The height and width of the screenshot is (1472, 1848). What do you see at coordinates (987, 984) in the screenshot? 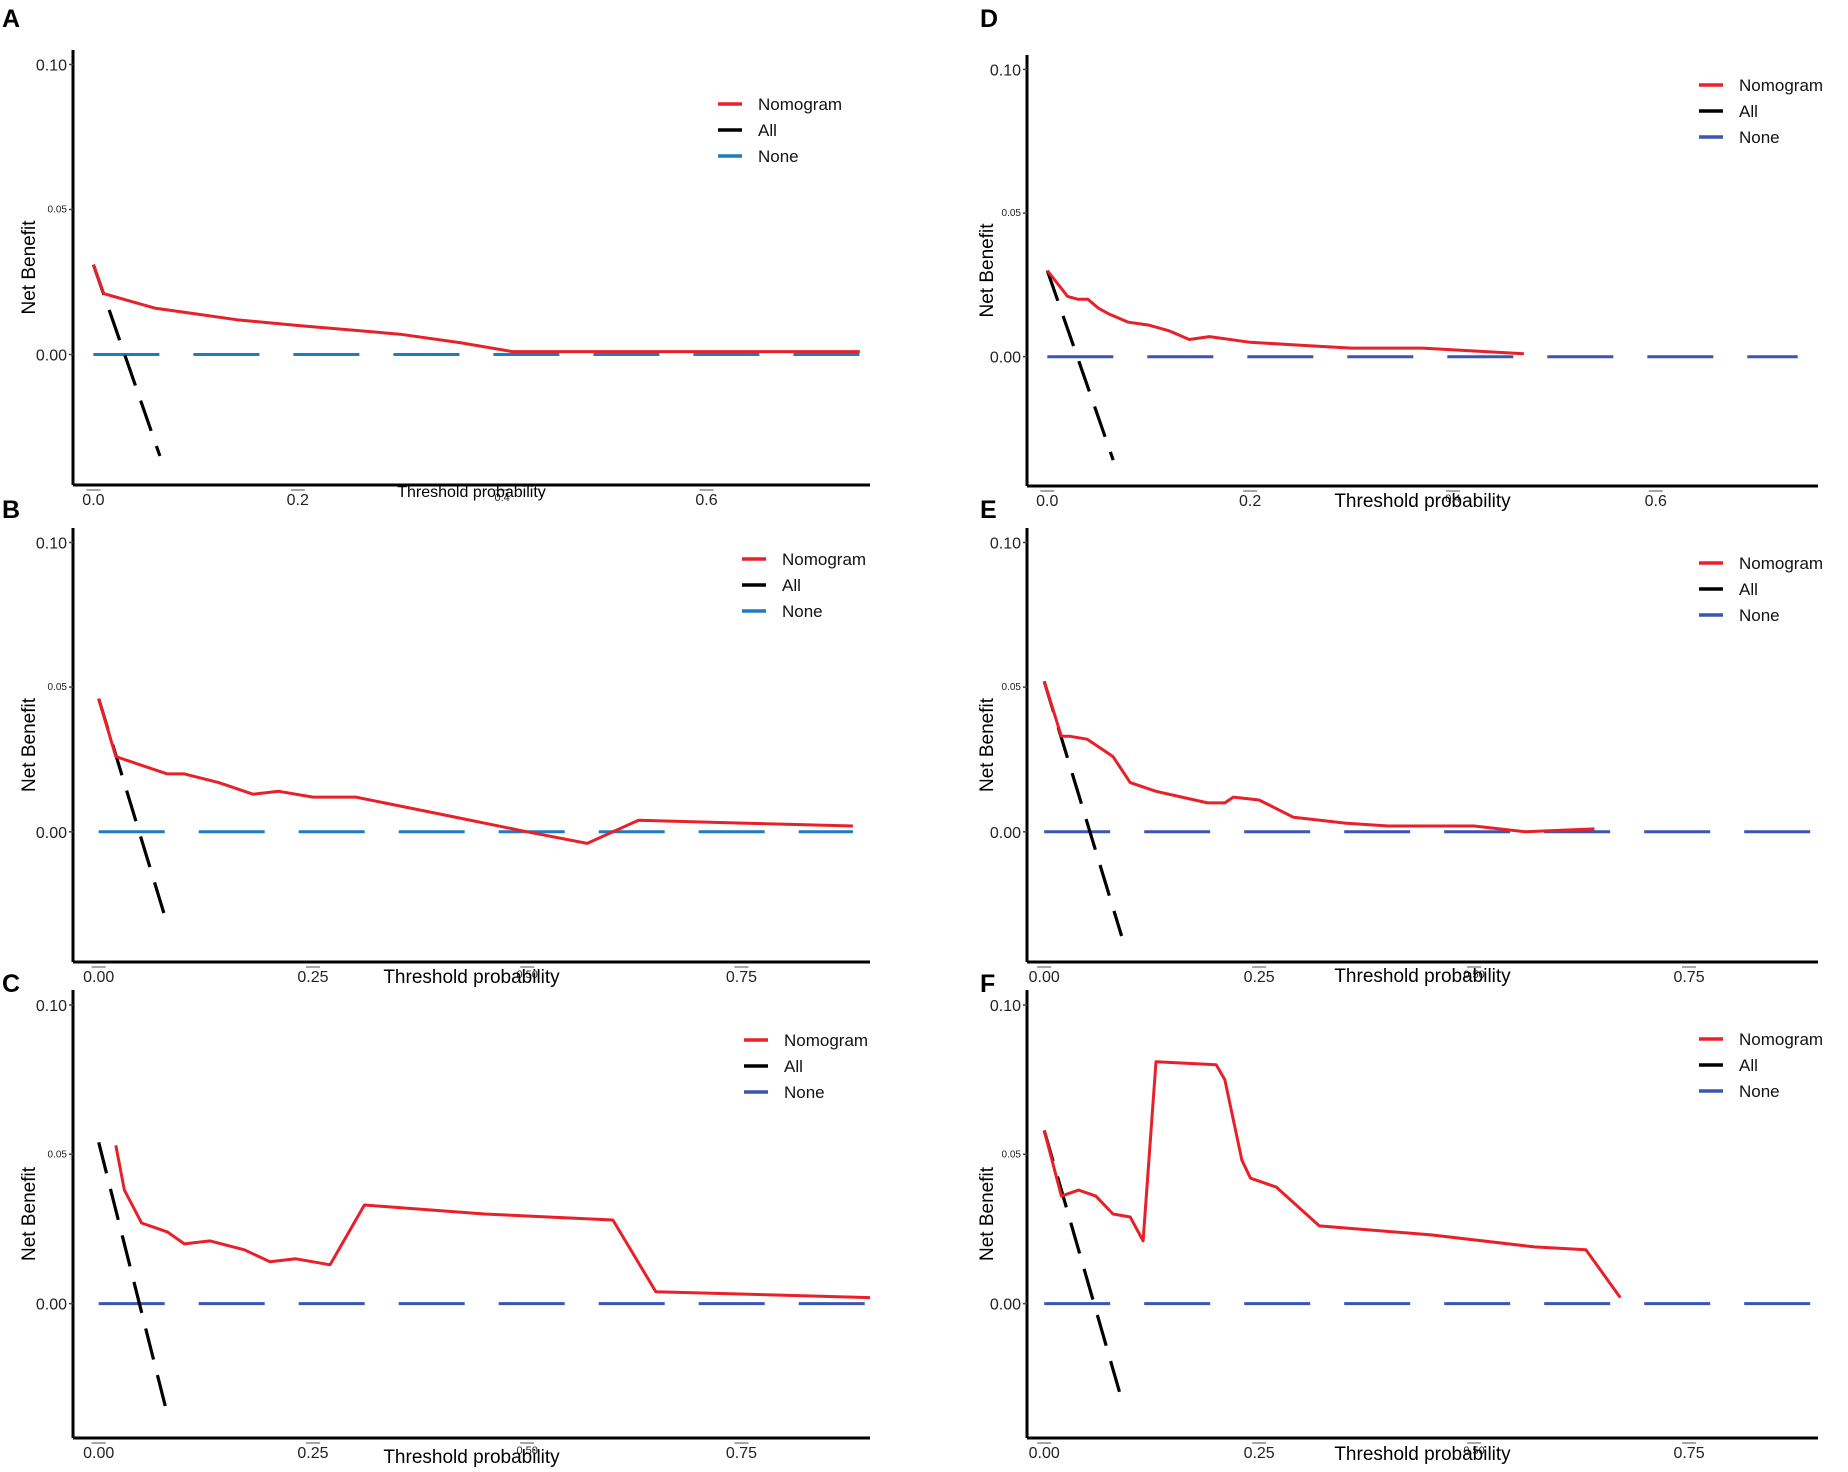
I see `panel-letter-f: F` at bounding box center [987, 984].